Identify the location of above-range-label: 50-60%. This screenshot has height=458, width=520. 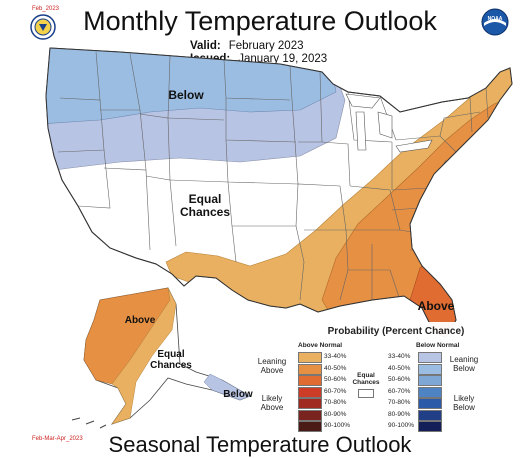
(335, 379).